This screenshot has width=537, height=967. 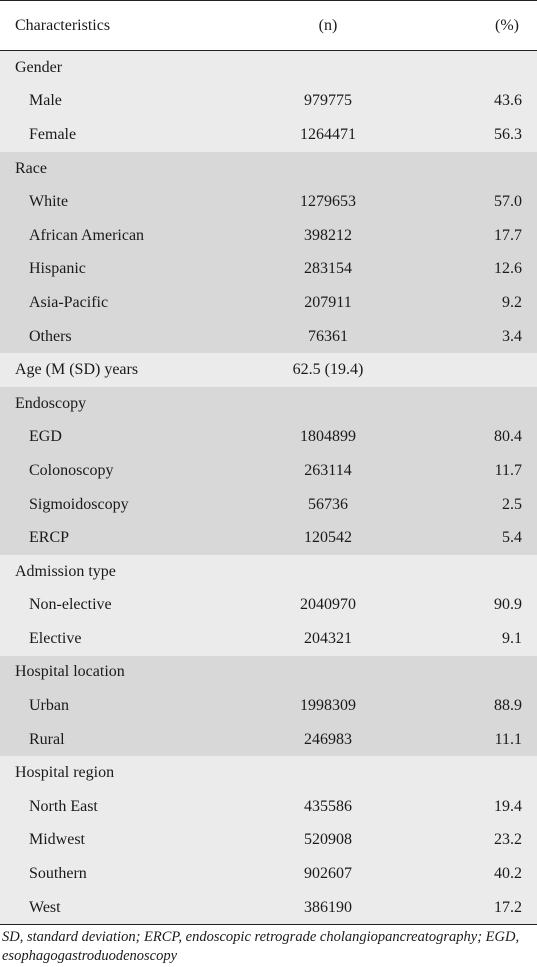 What do you see at coordinates (508, 806) in the screenshot?
I see `percent-cell: 19.4` at bounding box center [508, 806].